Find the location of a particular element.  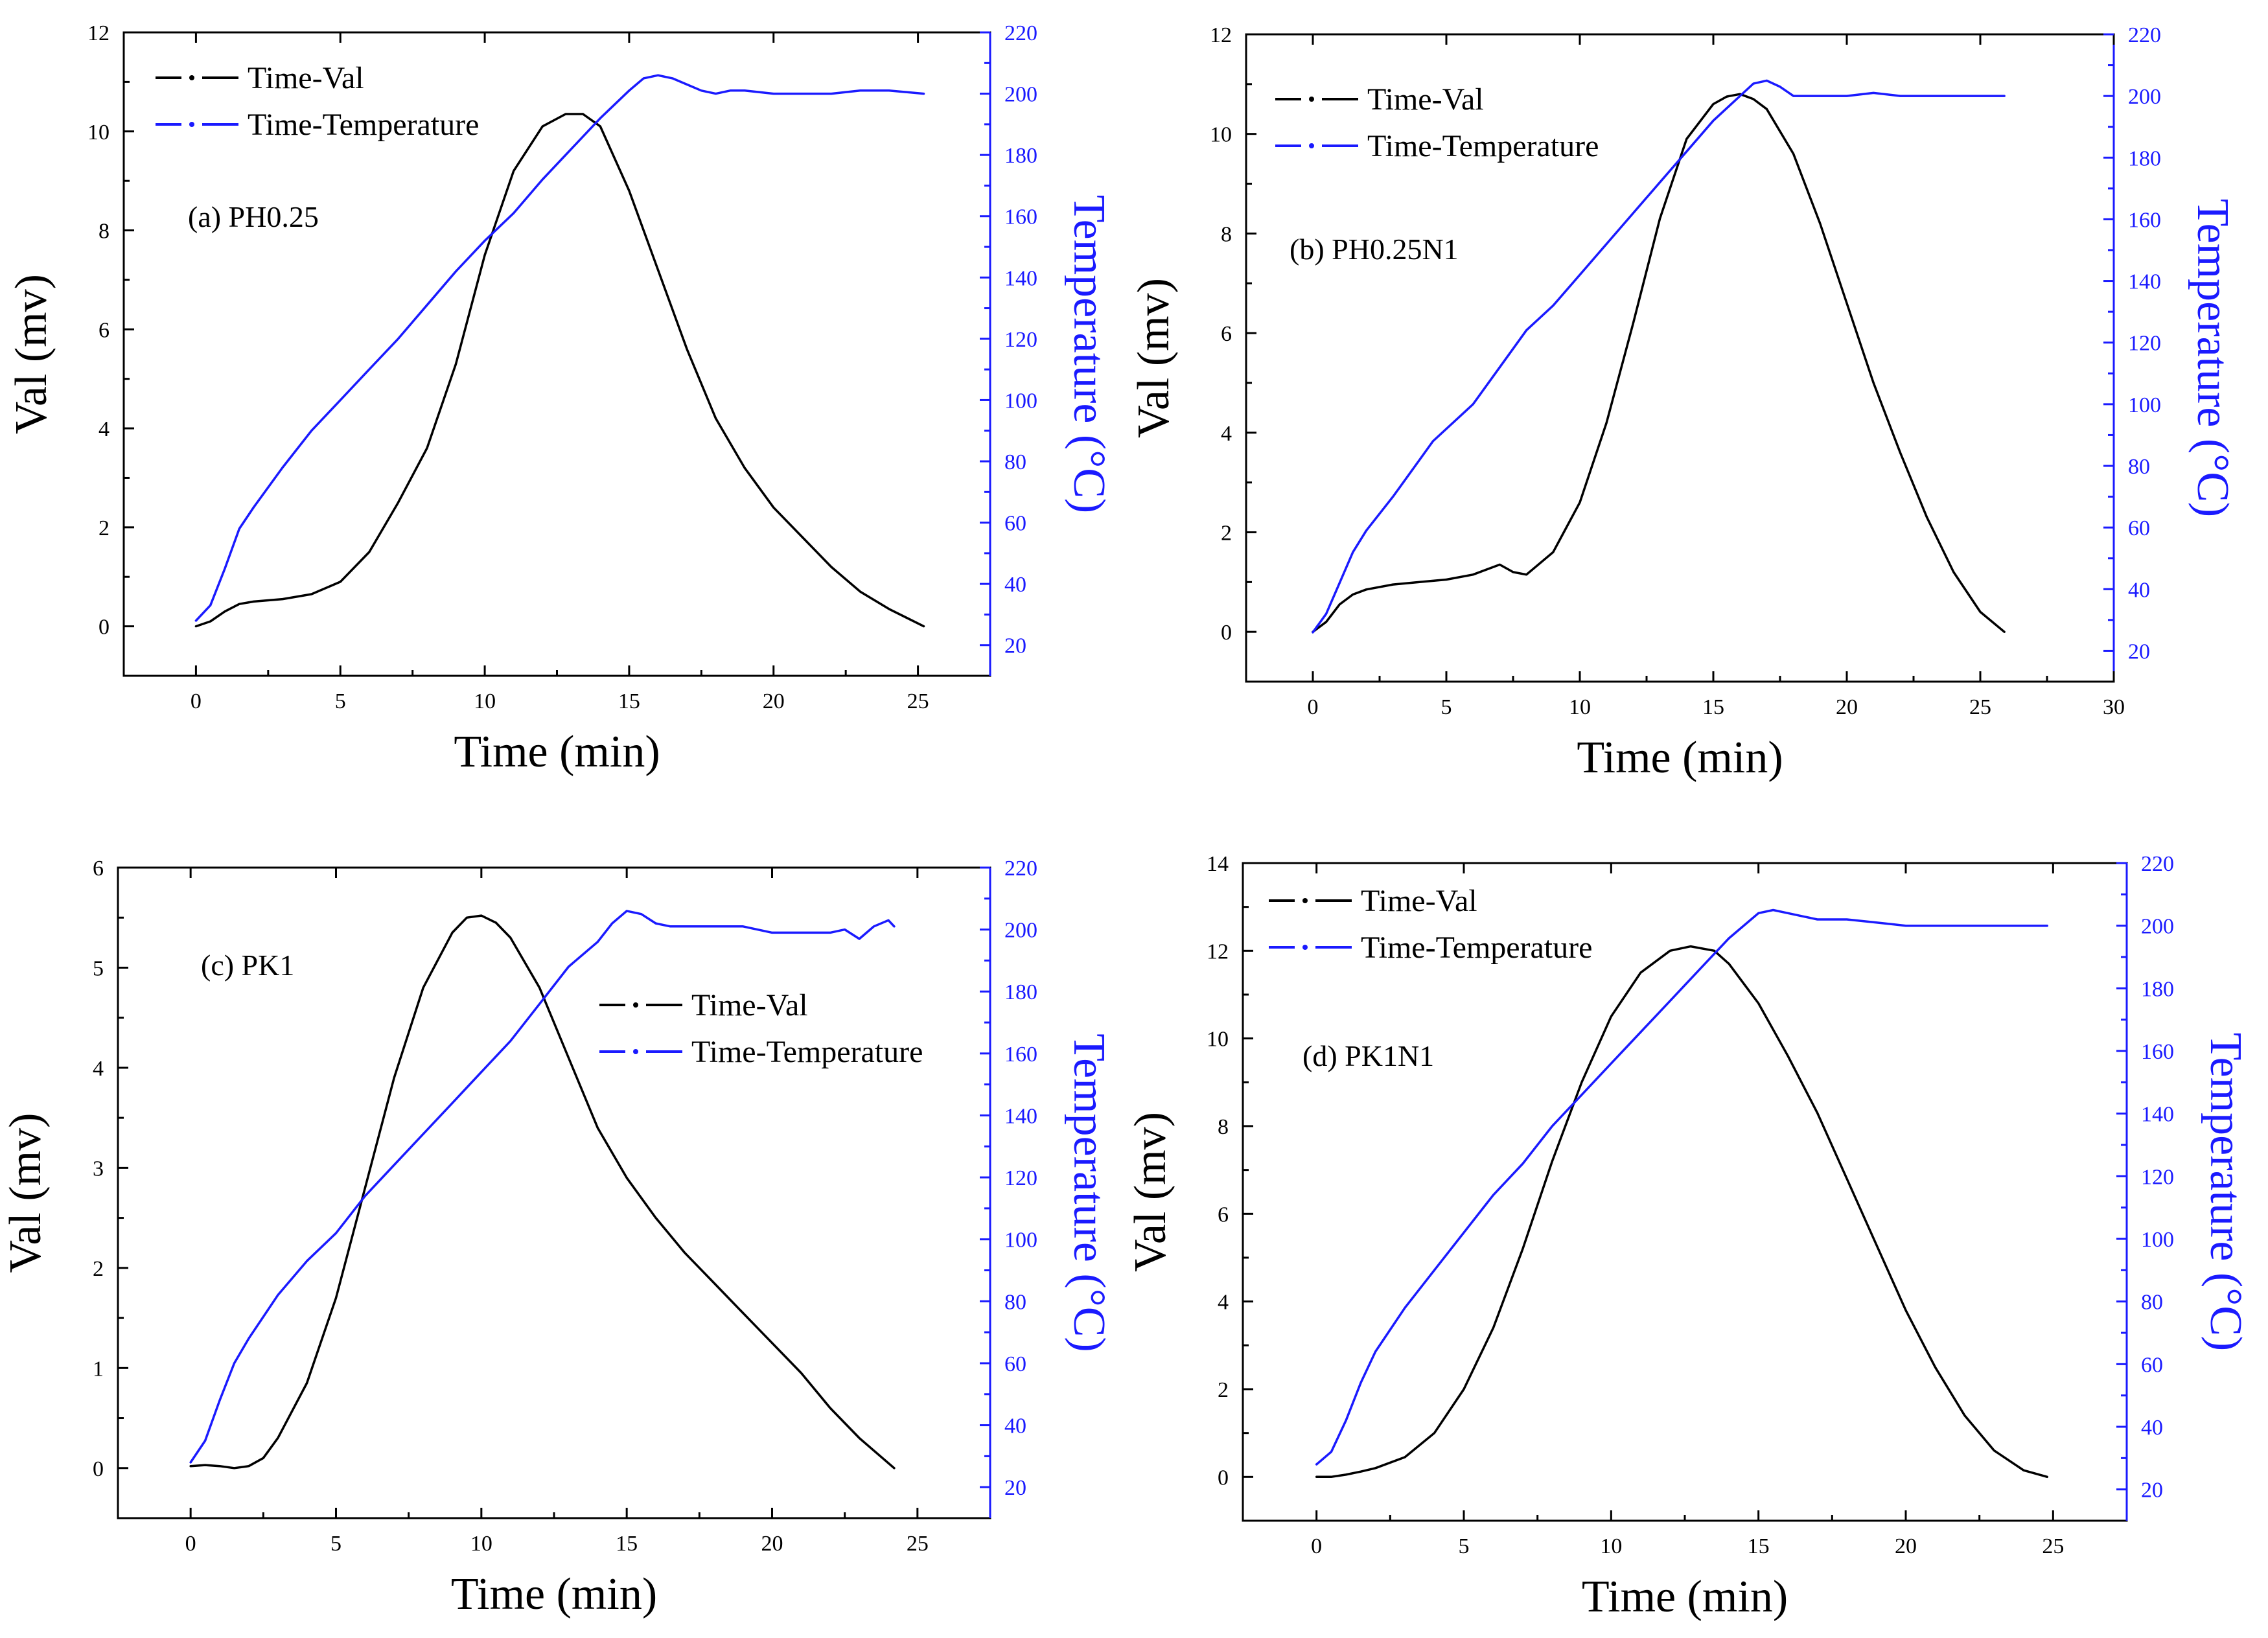

panel-annotation: (d) PK1N1 is located at coordinates (1368, 1055).